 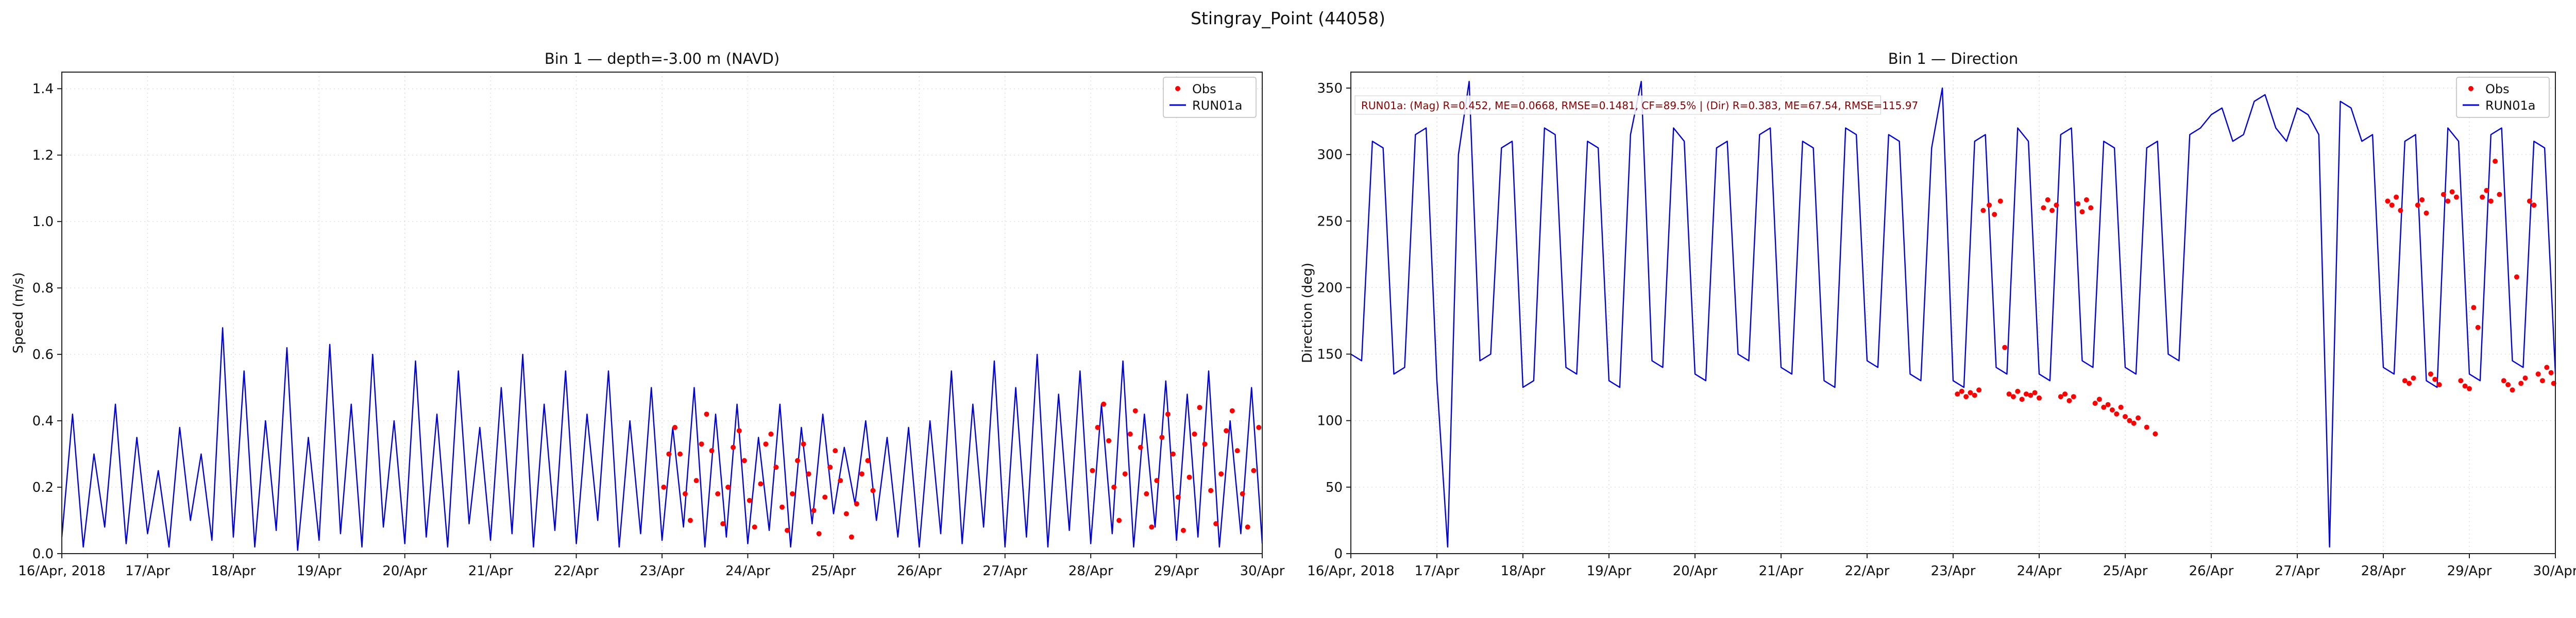 I want to click on chart-title: Bin 1 — Direction, so click(x=1953, y=58).